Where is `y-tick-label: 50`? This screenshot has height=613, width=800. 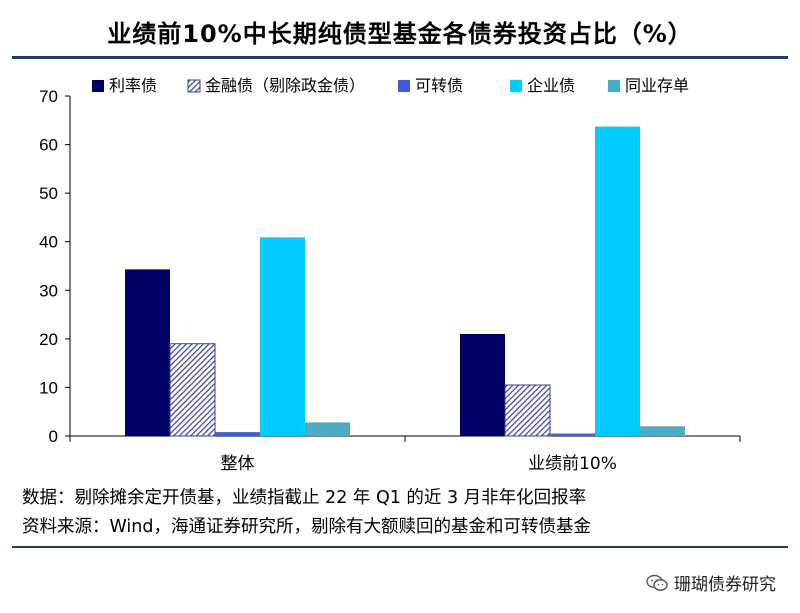 y-tick-label: 50 is located at coordinates (48, 193).